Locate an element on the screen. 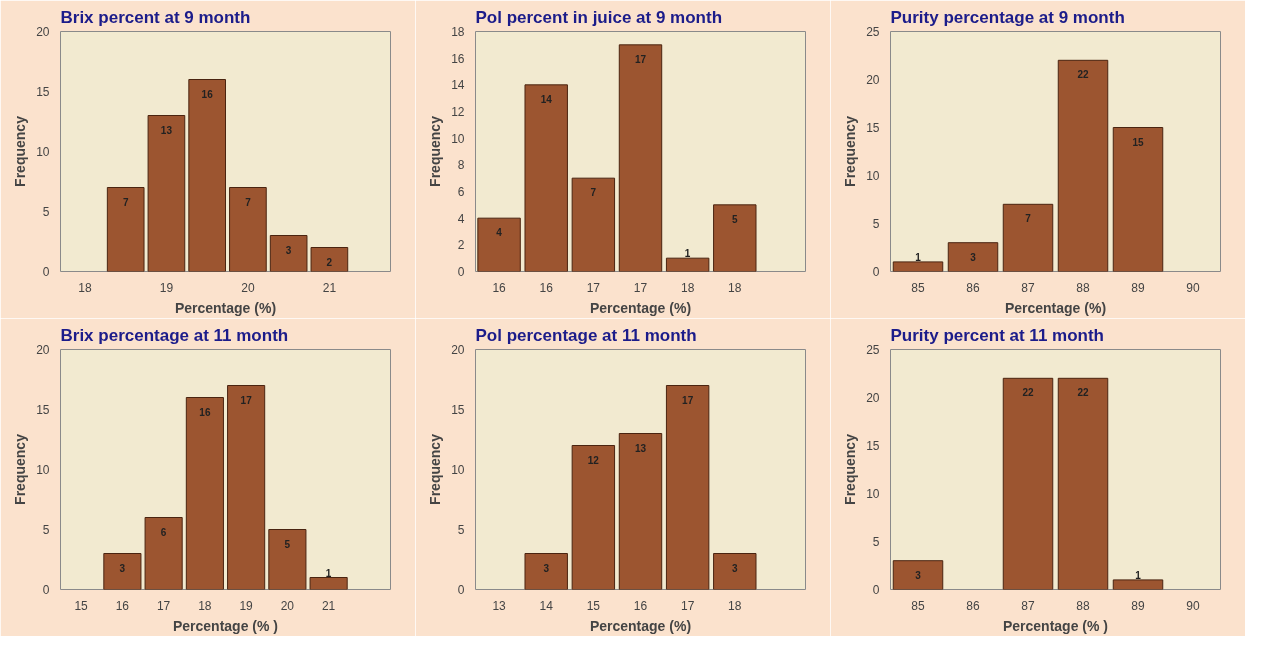  x-tick-label: 90 is located at coordinates (1193, 287).